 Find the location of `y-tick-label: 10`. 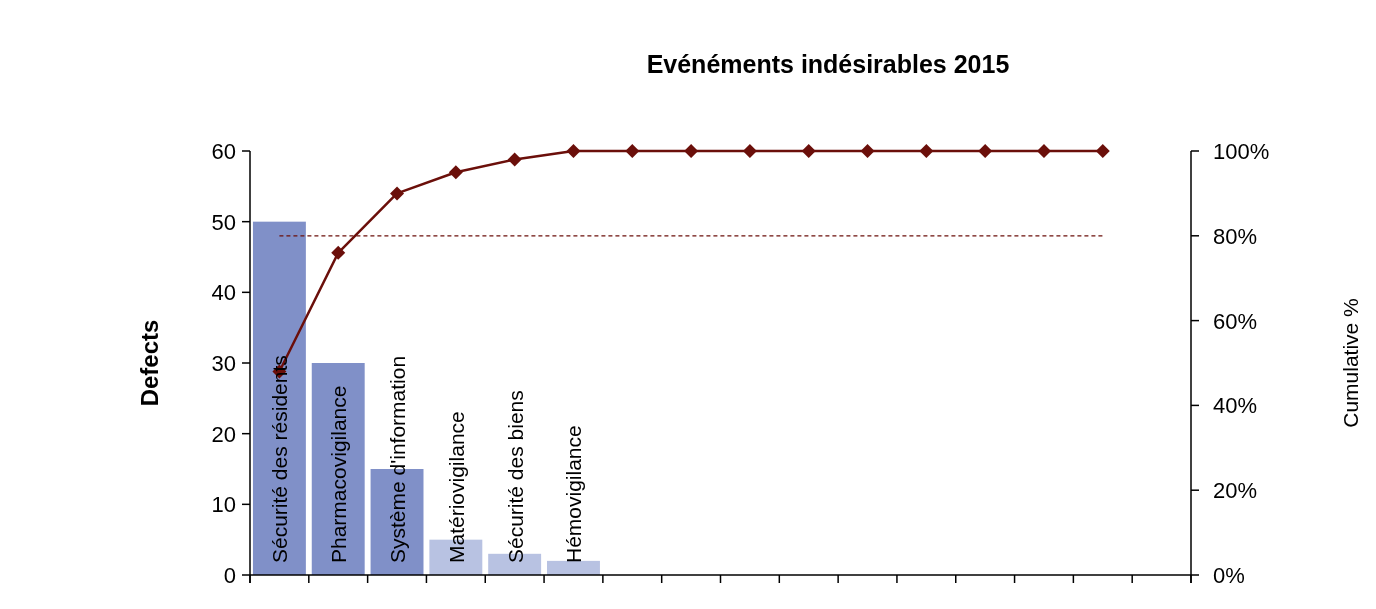

y-tick-label: 10 is located at coordinates (223, 505).